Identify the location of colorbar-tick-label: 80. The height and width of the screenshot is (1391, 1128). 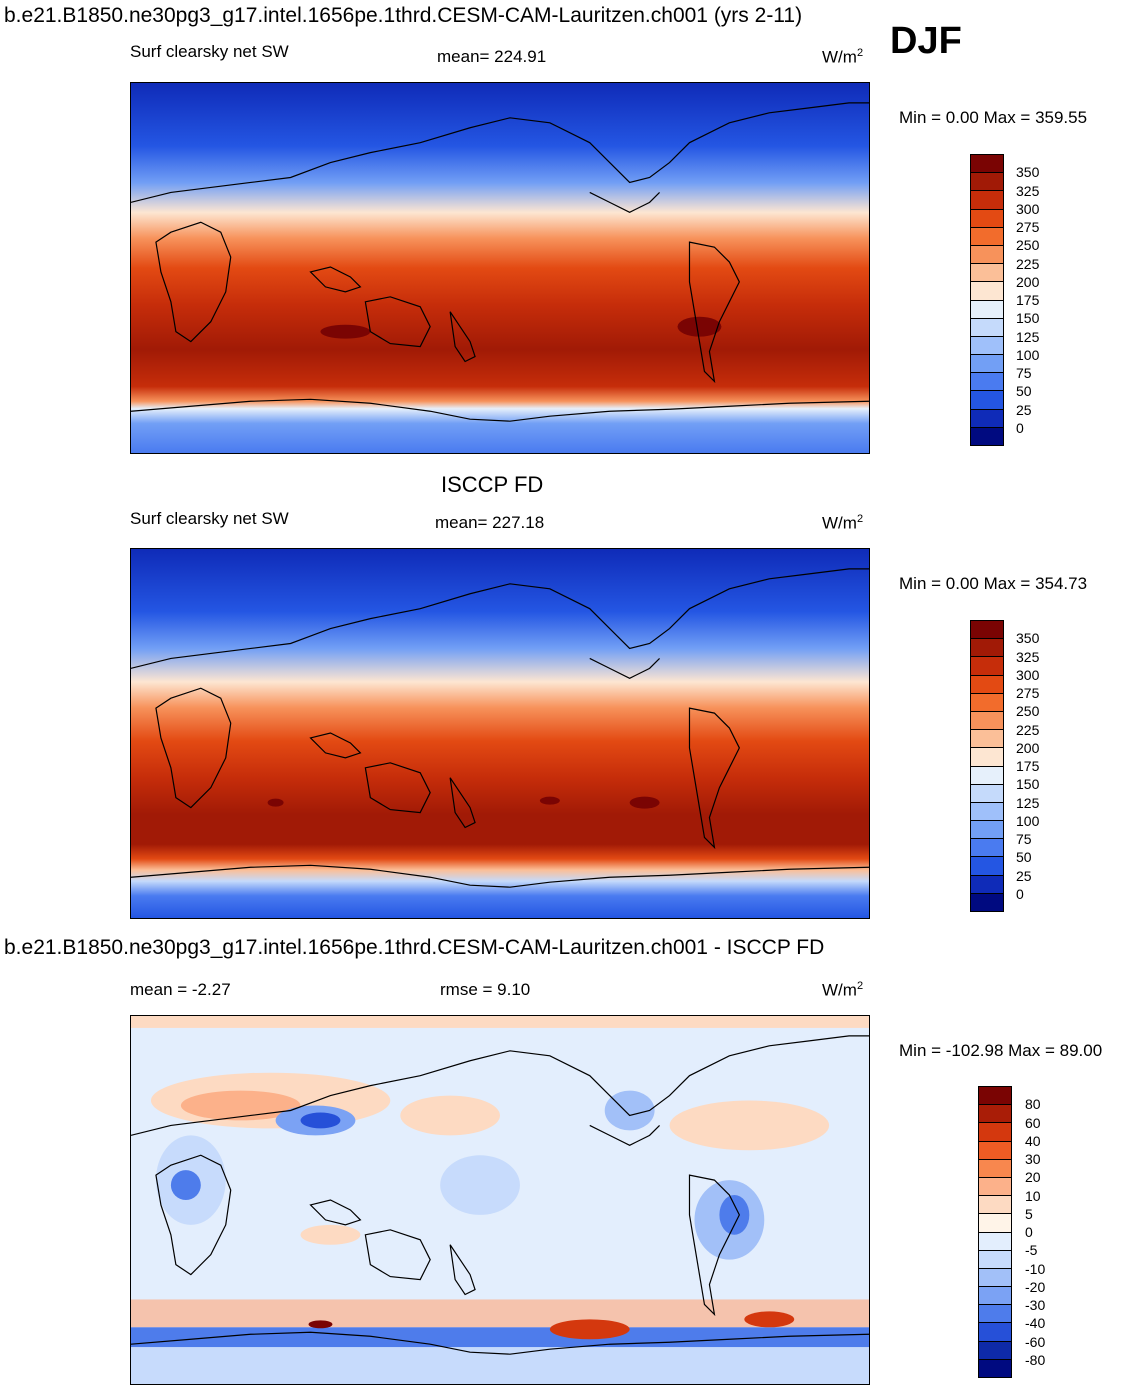
(1033, 1104).